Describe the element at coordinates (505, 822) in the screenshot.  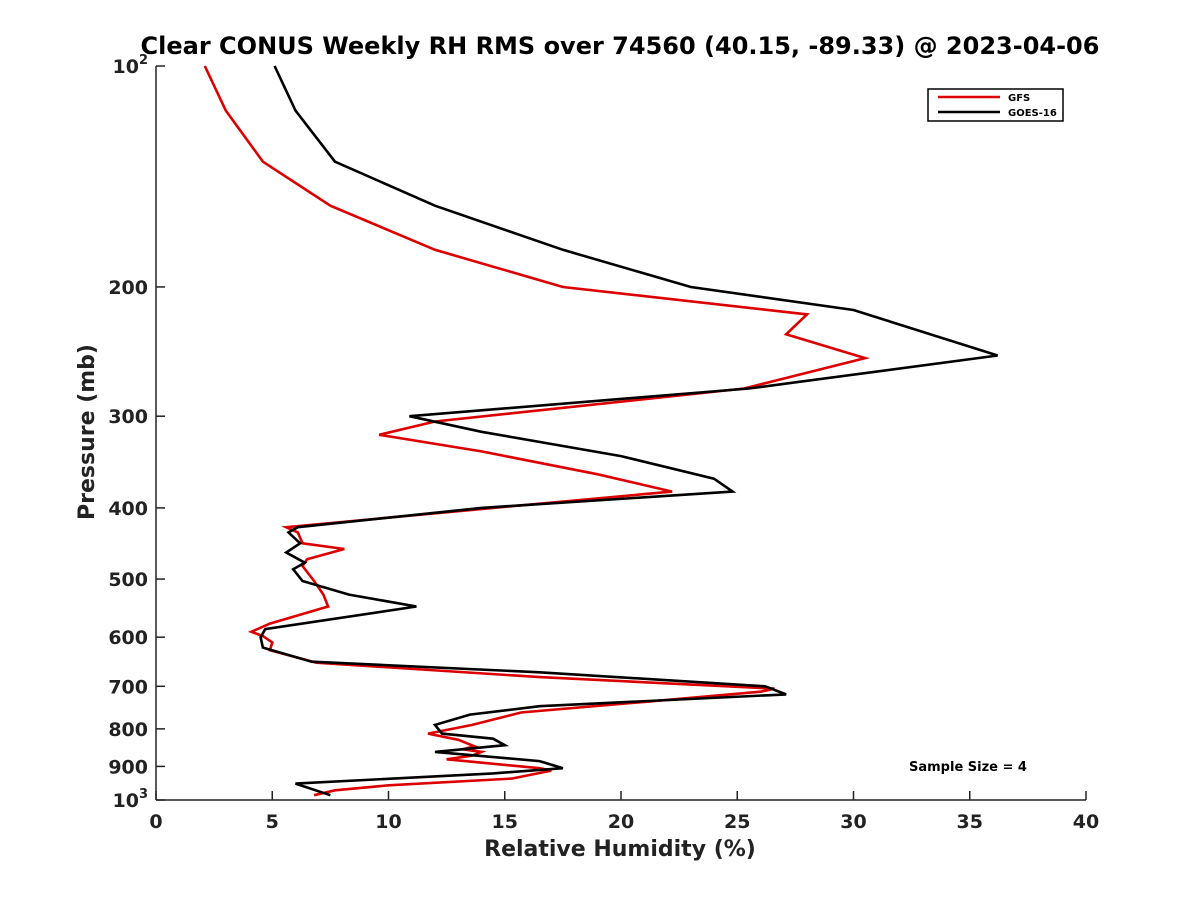
I see `x-tick-label: 15` at that location.